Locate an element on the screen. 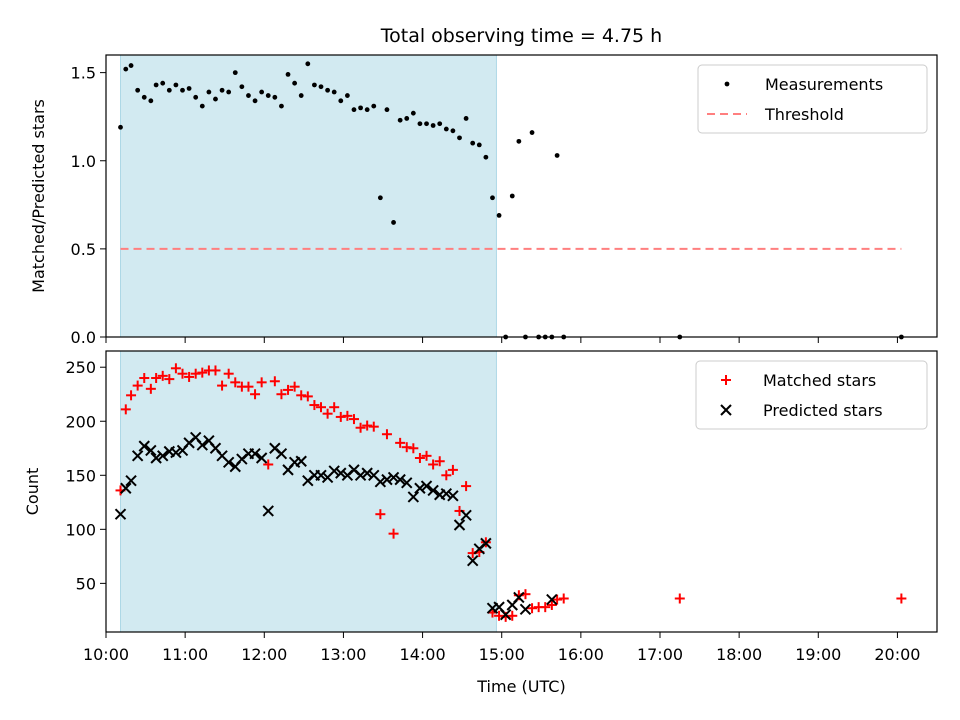  count-y-tick-label: 250 is located at coordinates (80, 367).